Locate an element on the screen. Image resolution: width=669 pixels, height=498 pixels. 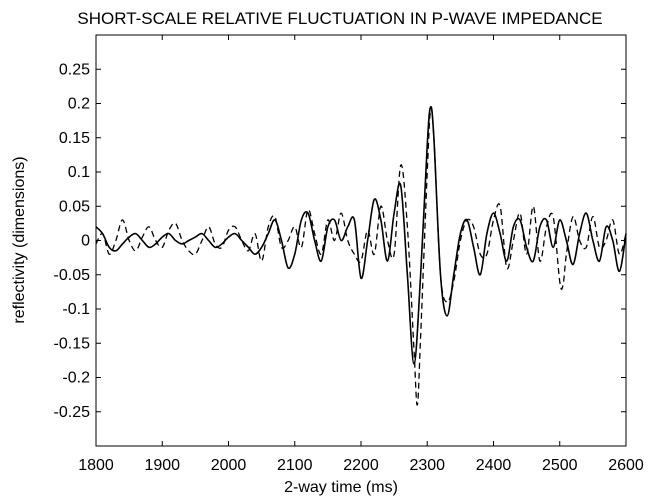
x-tick-label: 2000 is located at coordinates (229, 465).